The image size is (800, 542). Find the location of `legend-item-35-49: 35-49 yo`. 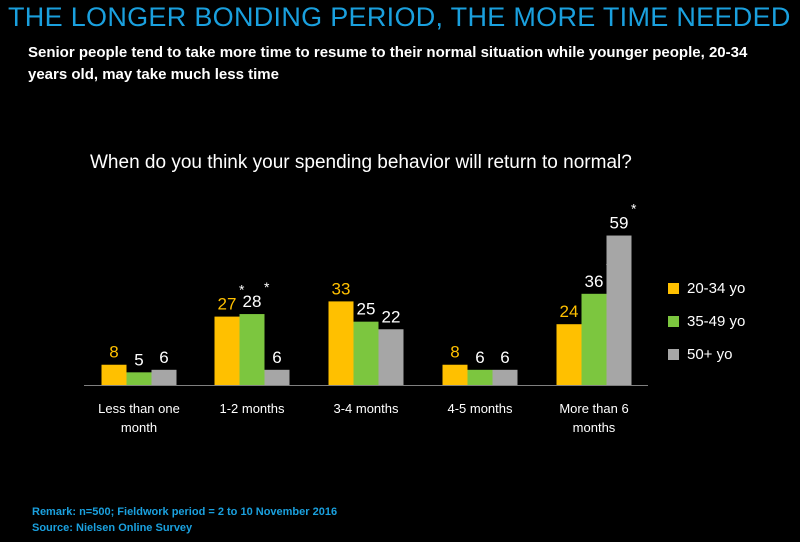

legend-item-35-49: 35-49 yo is located at coordinates (706, 321).